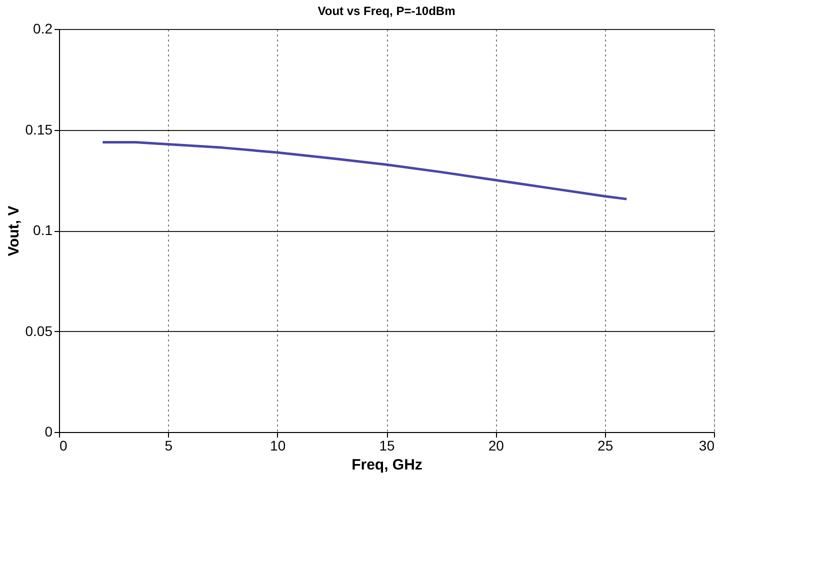 Image resolution: width=835 pixels, height=561 pixels. What do you see at coordinates (387, 465) in the screenshot?
I see `x-axis-title: Freq, GHz` at bounding box center [387, 465].